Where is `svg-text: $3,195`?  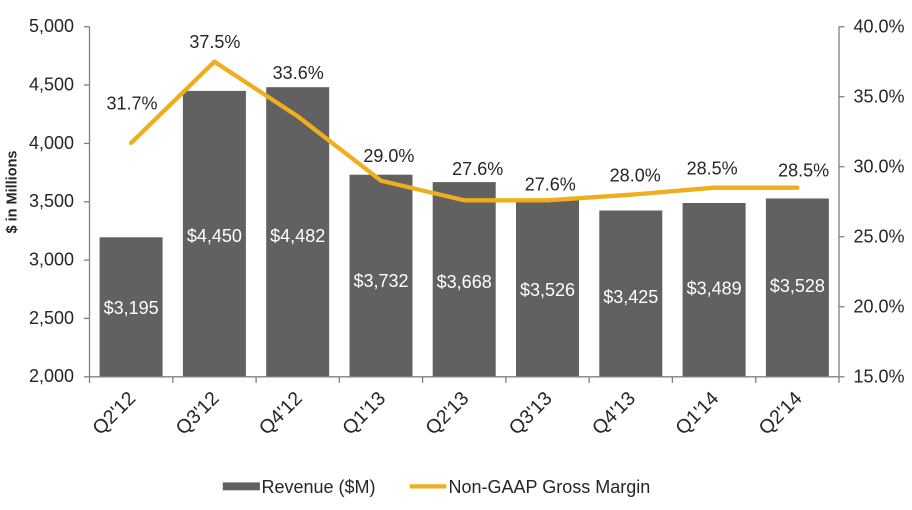 svg-text: $3,195 is located at coordinates (131, 308).